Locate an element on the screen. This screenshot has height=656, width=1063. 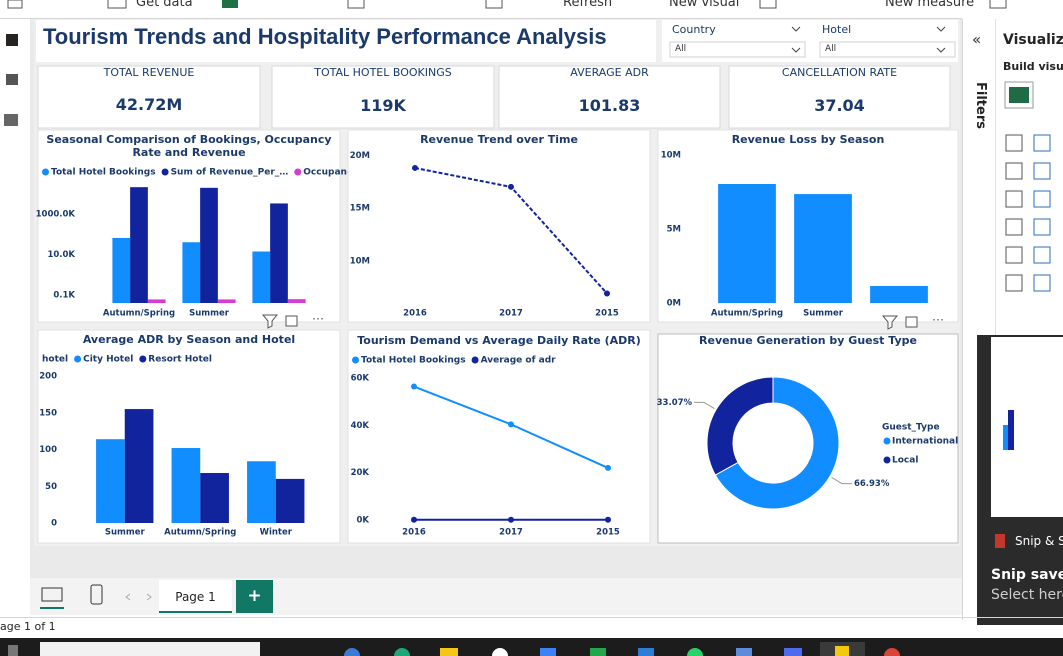
toolbar-button: Get data is located at coordinates (164, 5).